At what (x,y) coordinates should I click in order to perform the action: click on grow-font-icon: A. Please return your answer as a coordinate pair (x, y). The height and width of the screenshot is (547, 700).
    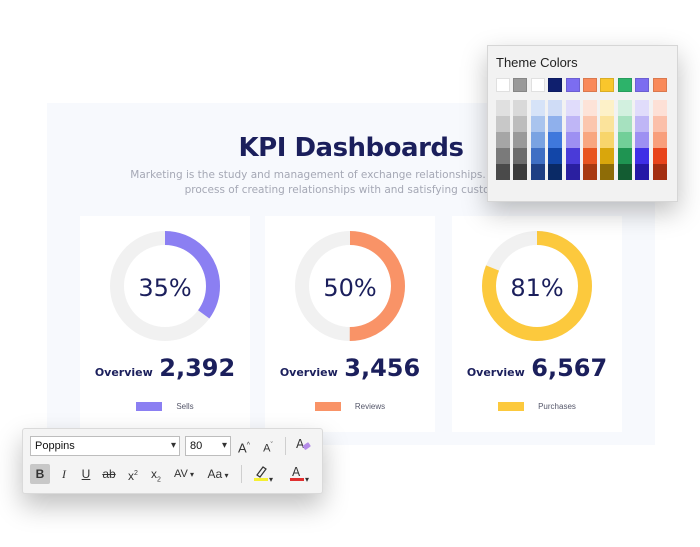
    Looking at the image, I should click on (242, 448).